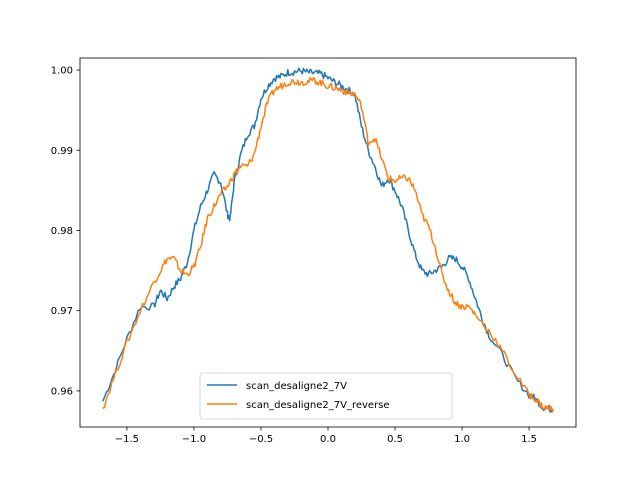 This screenshot has width=640, height=480. Describe the element at coordinates (296, 386) in the screenshot. I see `legend-label-1: scan_desaligne2_7V` at that location.